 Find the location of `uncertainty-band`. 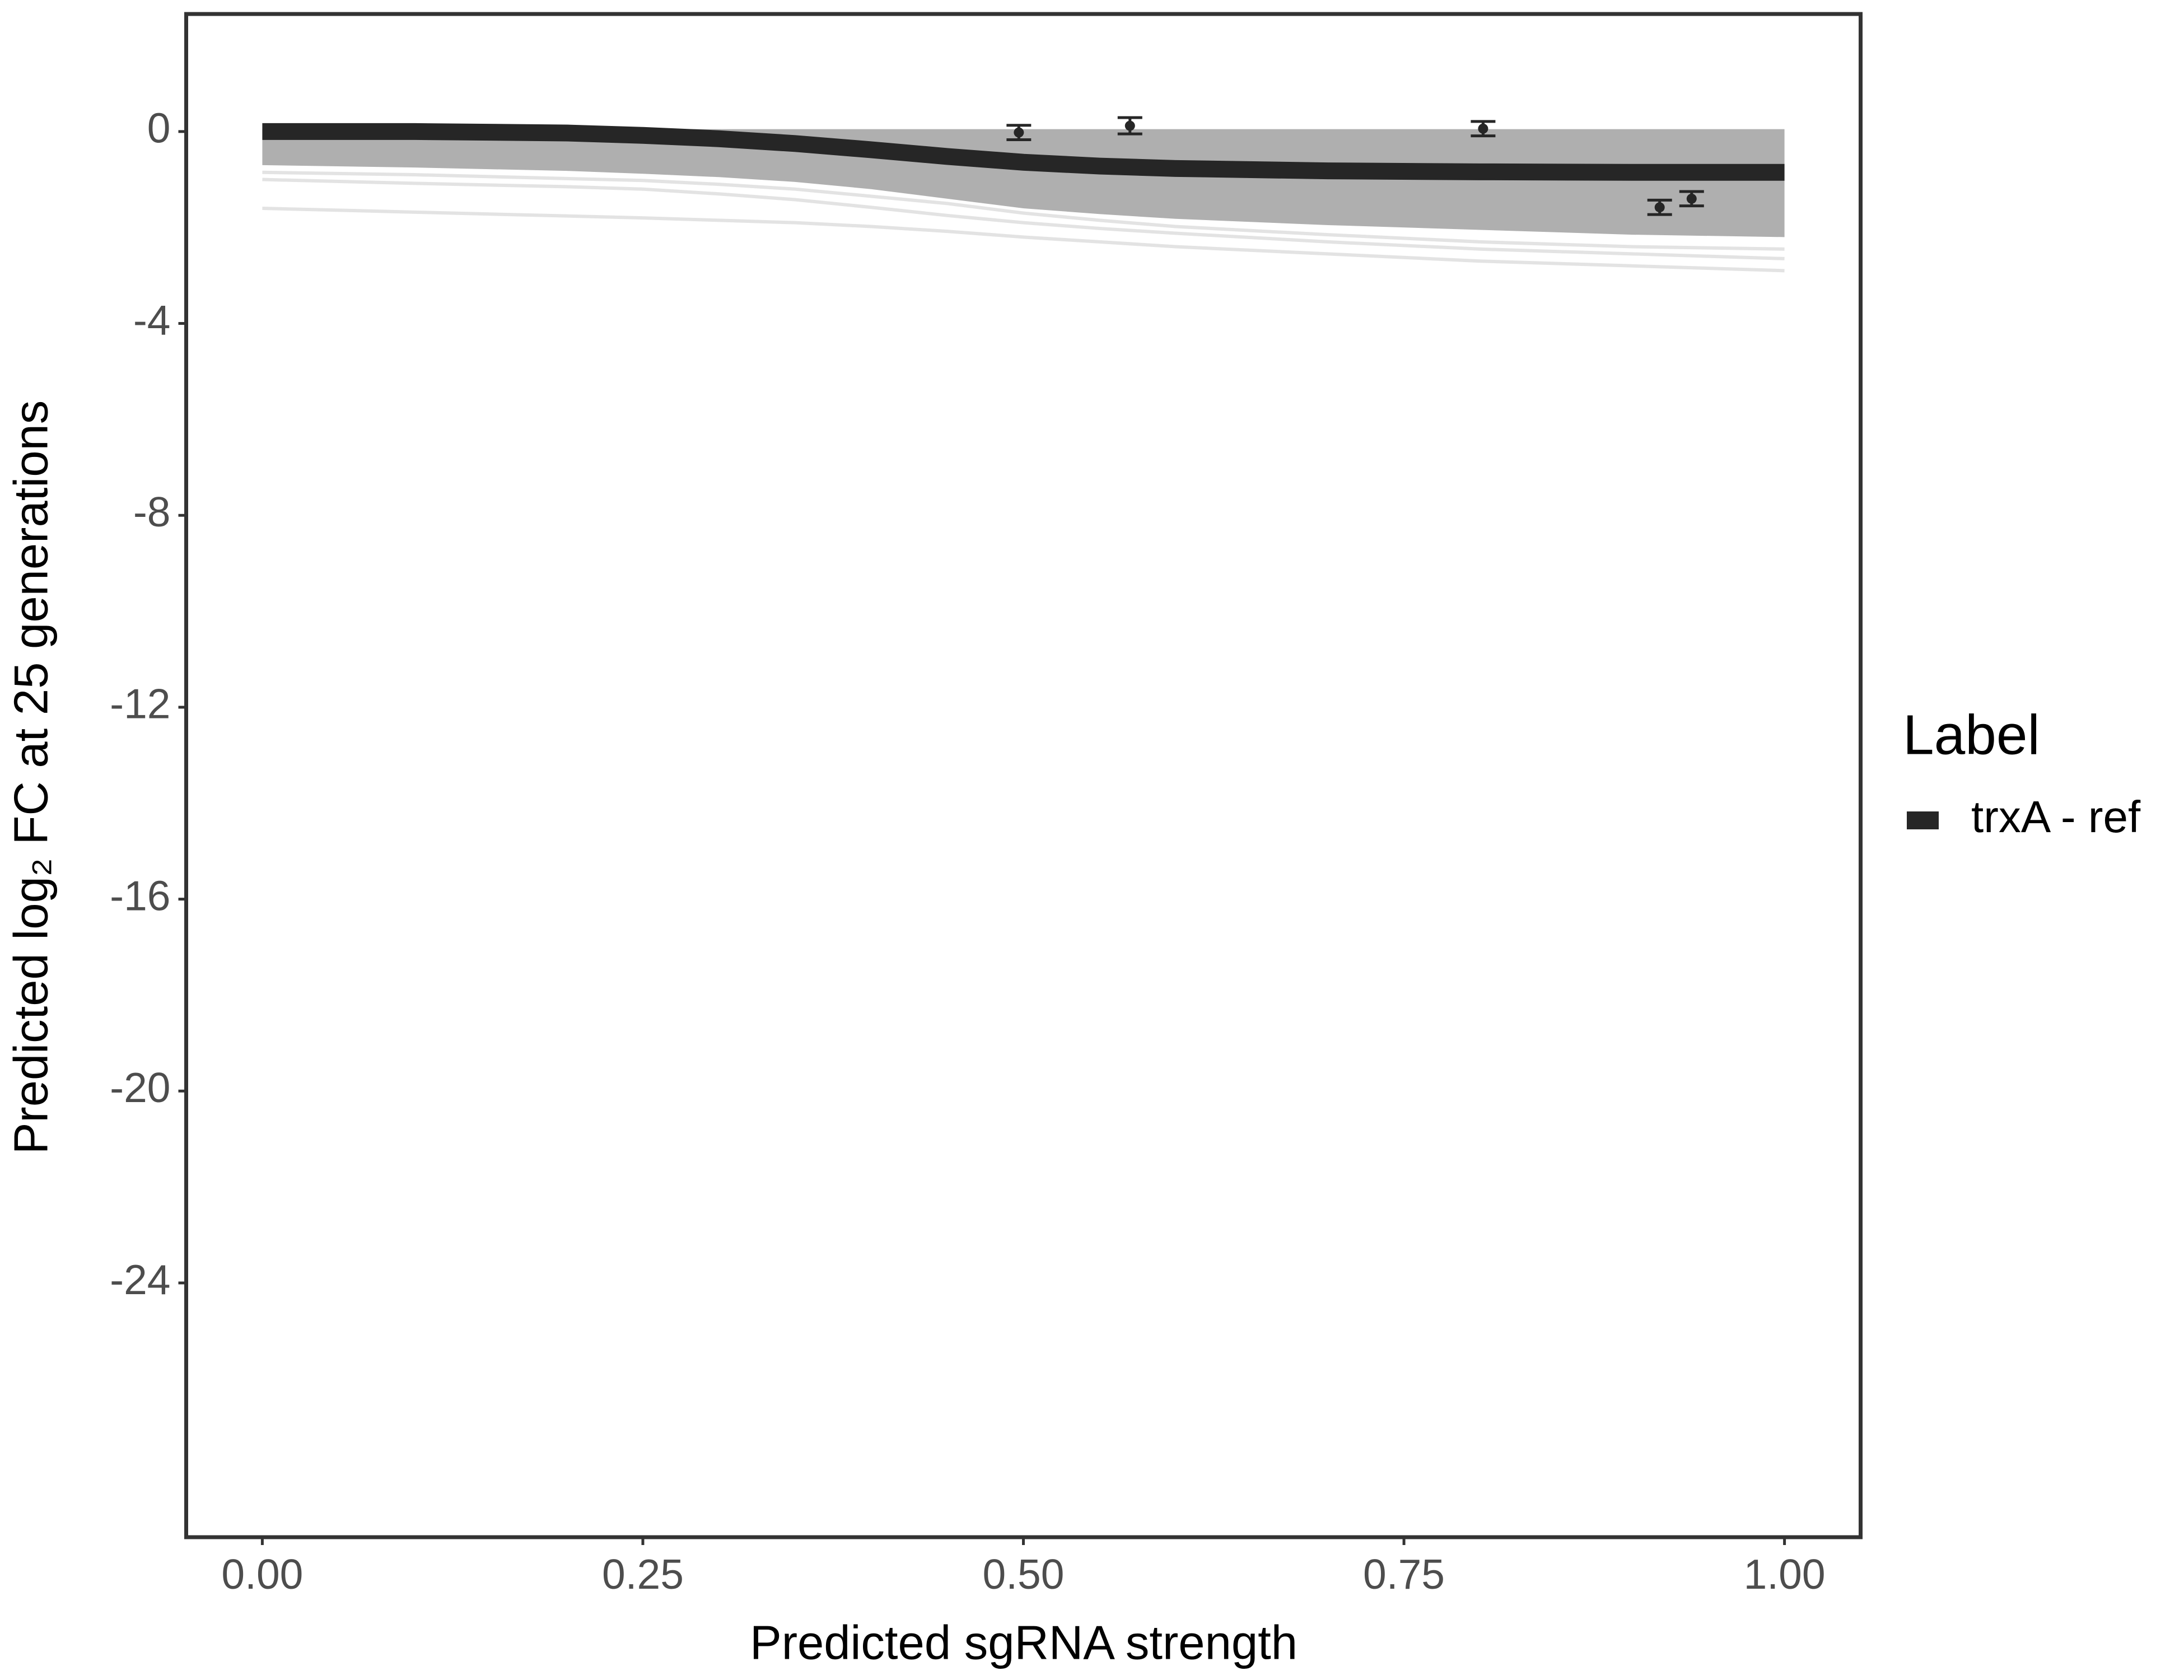

uncertainty-band is located at coordinates (1024, 183).